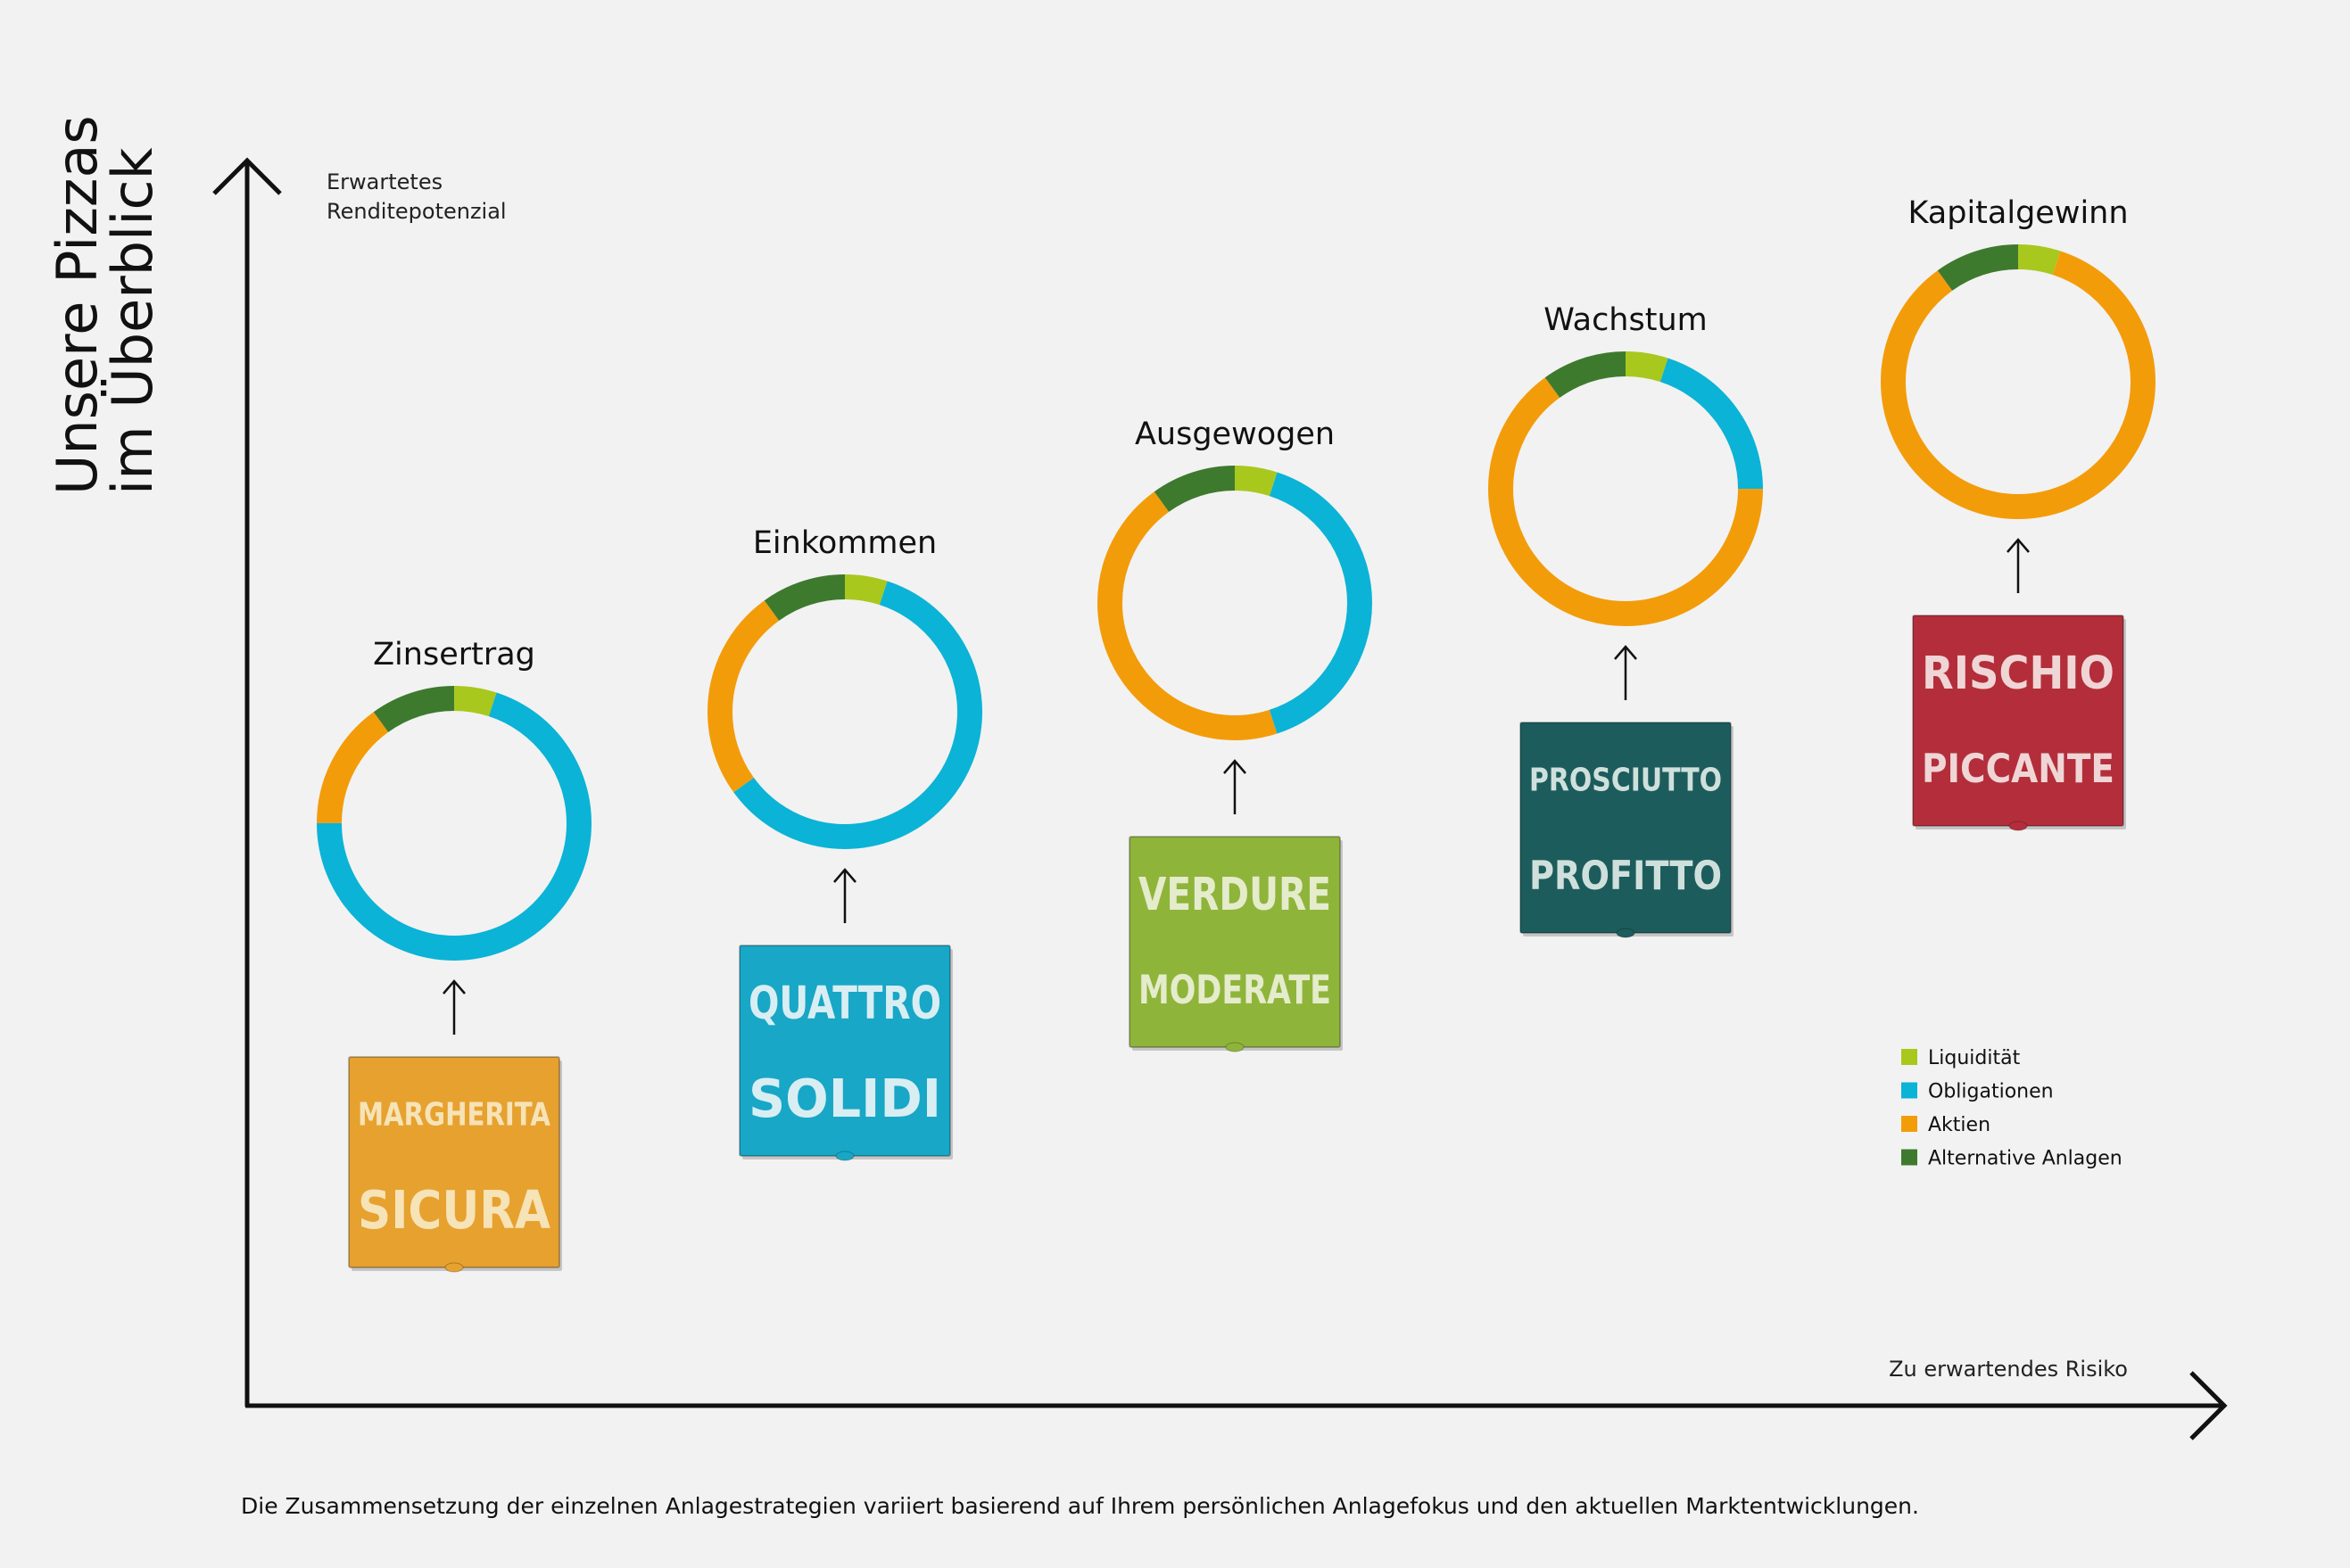 The width and height of the screenshot is (2350, 1568). Describe the element at coordinates (845, 1003) in the screenshot. I see `pizza-box-text: QUATTRO` at that location.